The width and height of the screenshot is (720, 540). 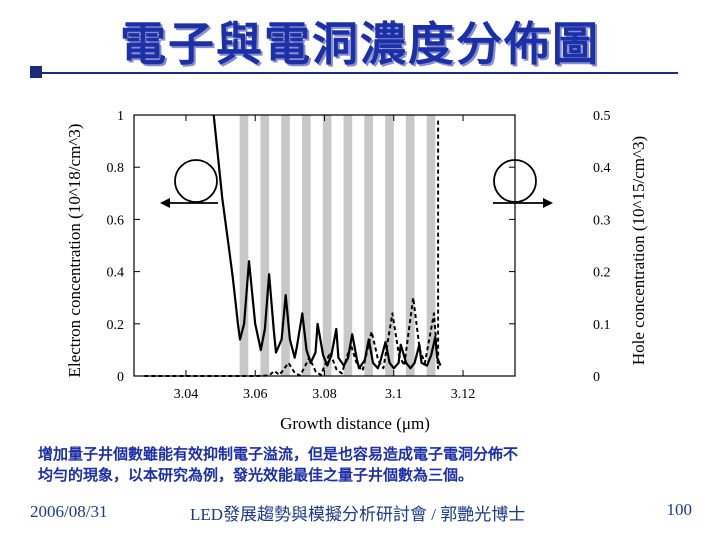 I want to click on slide-title: 電子與電洞濃度分佈圖, so click(x=360, y=44).